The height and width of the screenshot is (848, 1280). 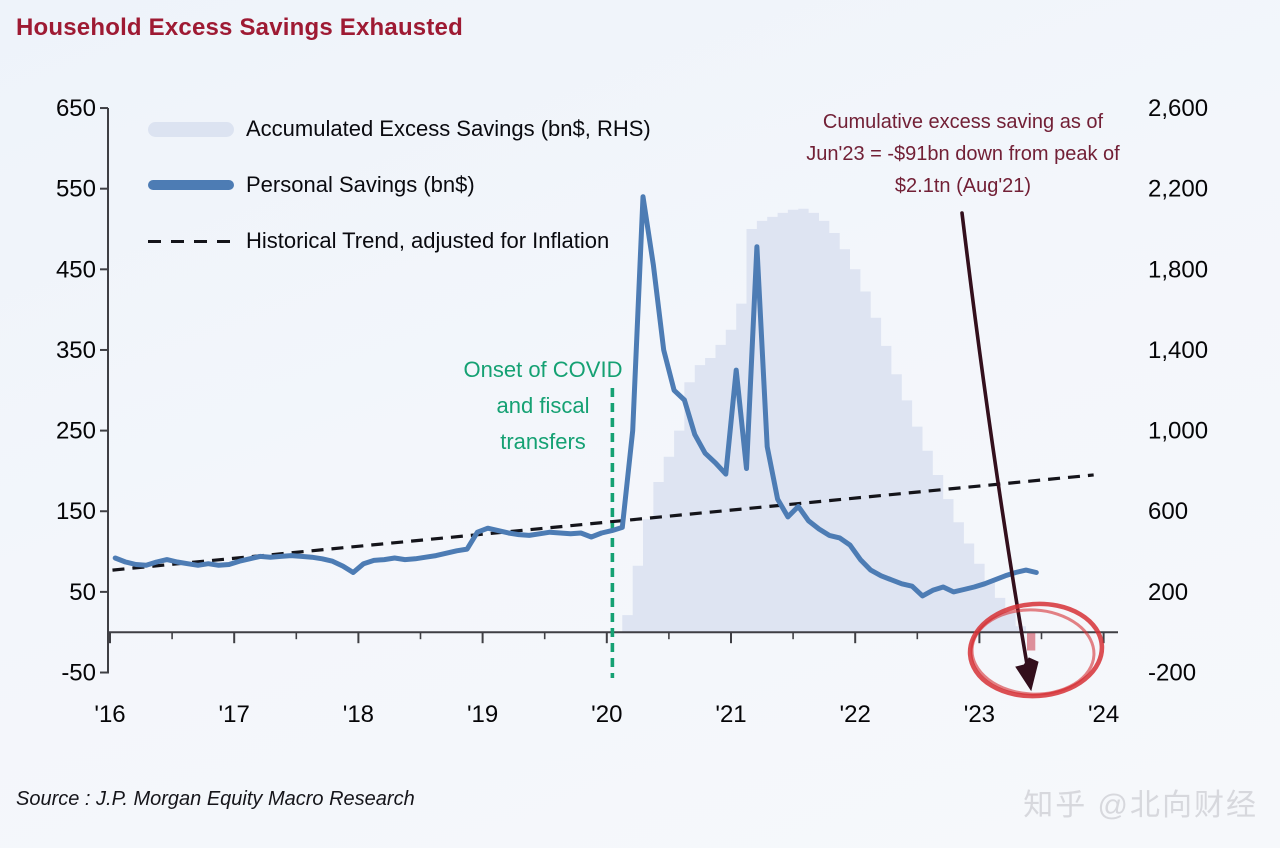 I want to click on y-left-tick-label: 650, so click(x=76, y=108).